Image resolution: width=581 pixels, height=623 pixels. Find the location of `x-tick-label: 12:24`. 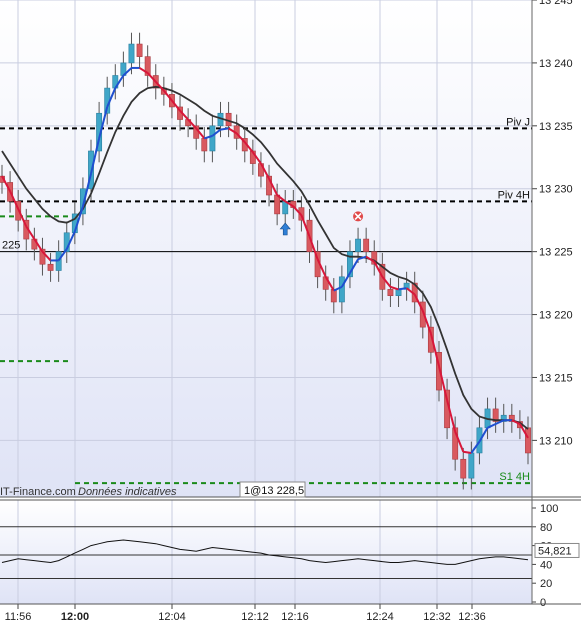

x-tick-label: 12:24 is located at coordinates (380, 617).